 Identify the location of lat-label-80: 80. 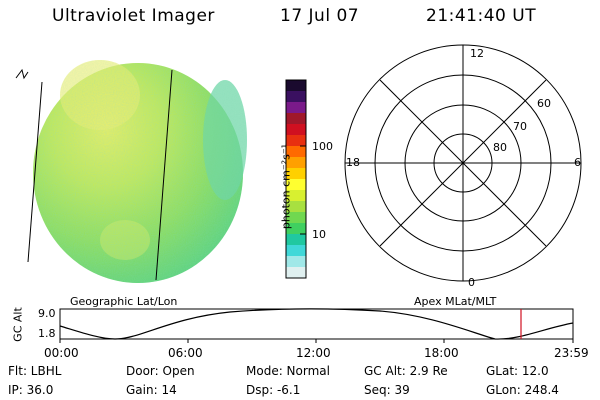
(500, 147).